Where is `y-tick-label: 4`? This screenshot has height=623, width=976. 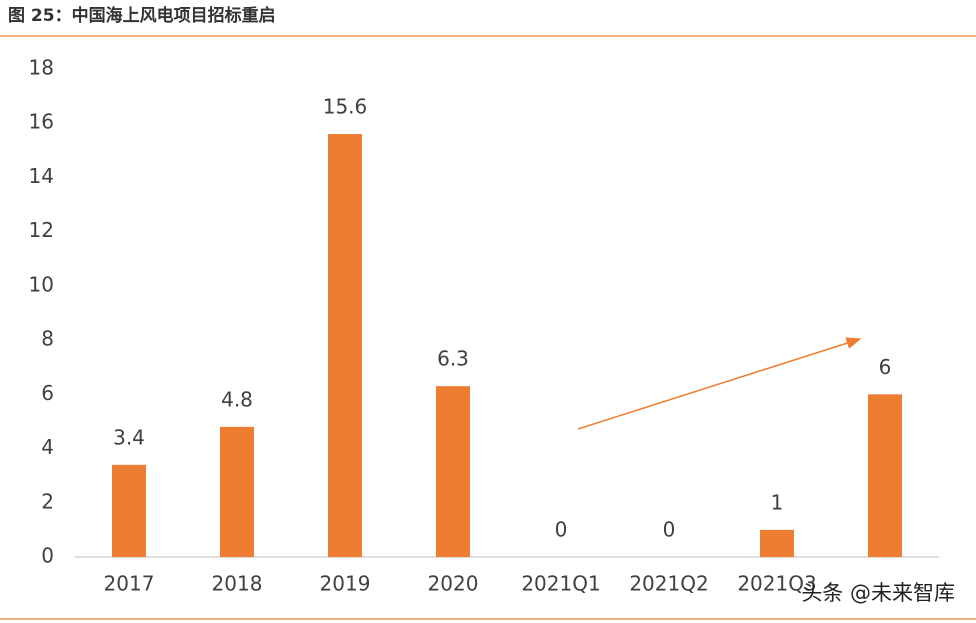 y-tick-label: 4 is located at coordinates (47, 447).